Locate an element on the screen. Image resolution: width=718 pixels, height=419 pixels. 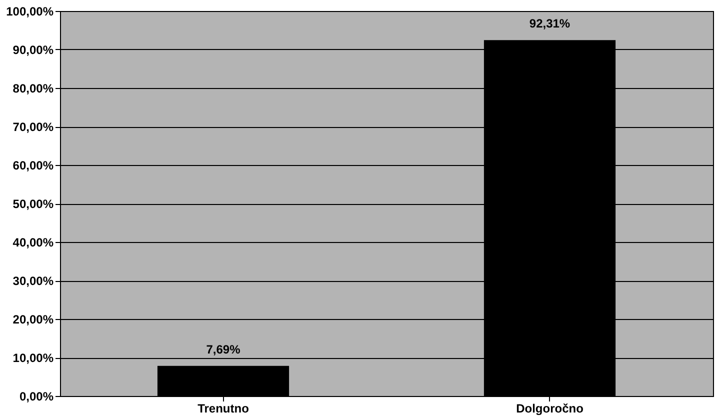
y-tick-label: 10,00% is located at coordinates (33, 358).